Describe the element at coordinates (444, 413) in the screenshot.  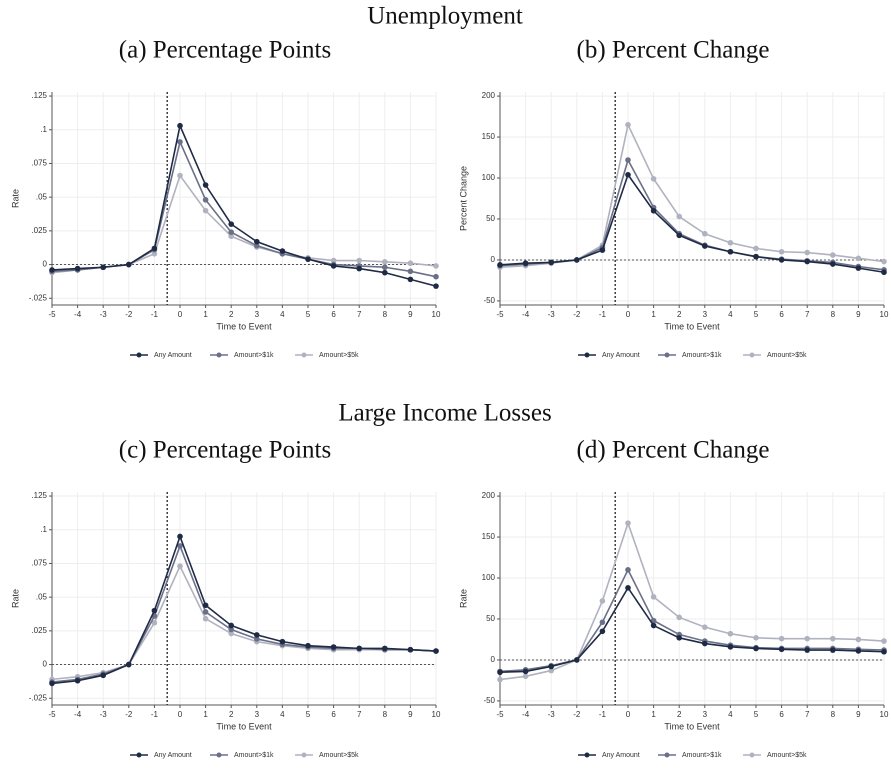
I see `section-title: Large Income Losses` at that location.